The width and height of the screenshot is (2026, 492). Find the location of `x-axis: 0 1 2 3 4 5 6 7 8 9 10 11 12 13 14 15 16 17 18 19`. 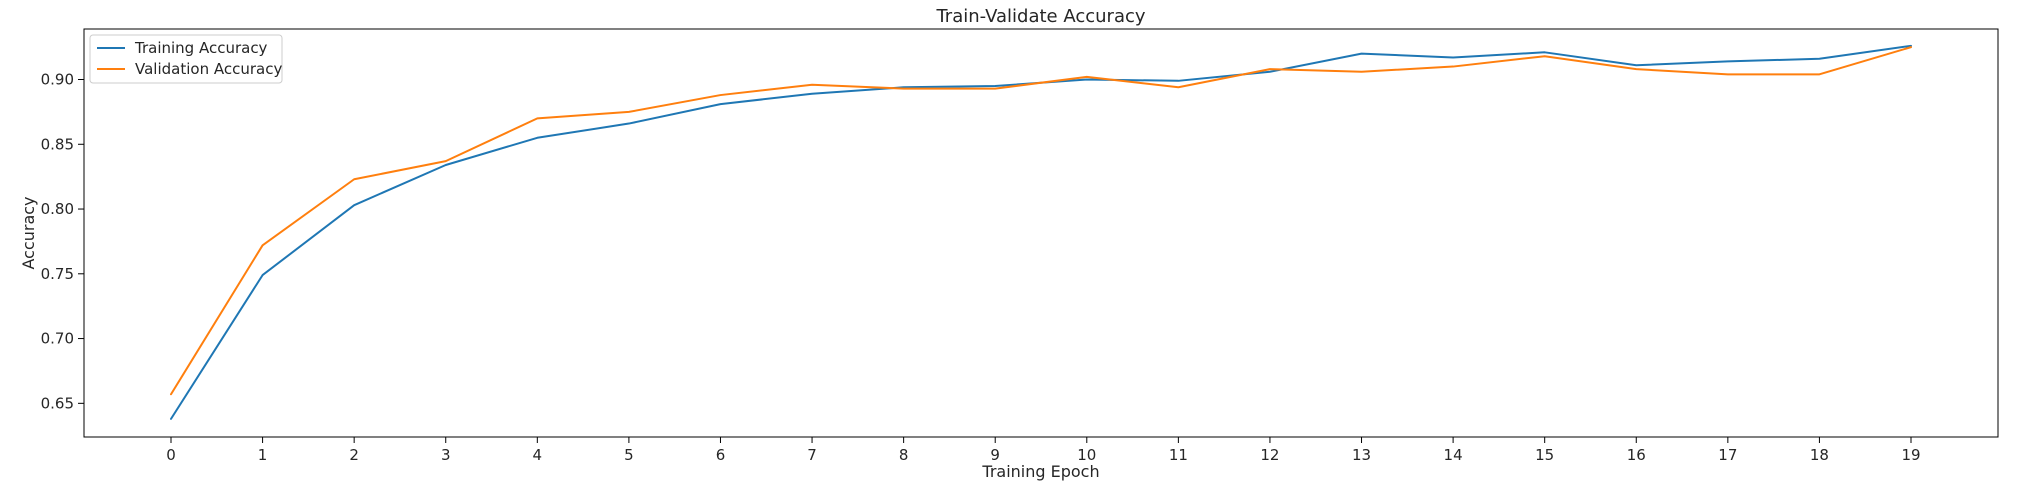

x-axis: 0 1 2 3 4 5 6 7 8 9 10 11 12 13 14 15 16 17 18 19 is located at coordinates (1043, 450).